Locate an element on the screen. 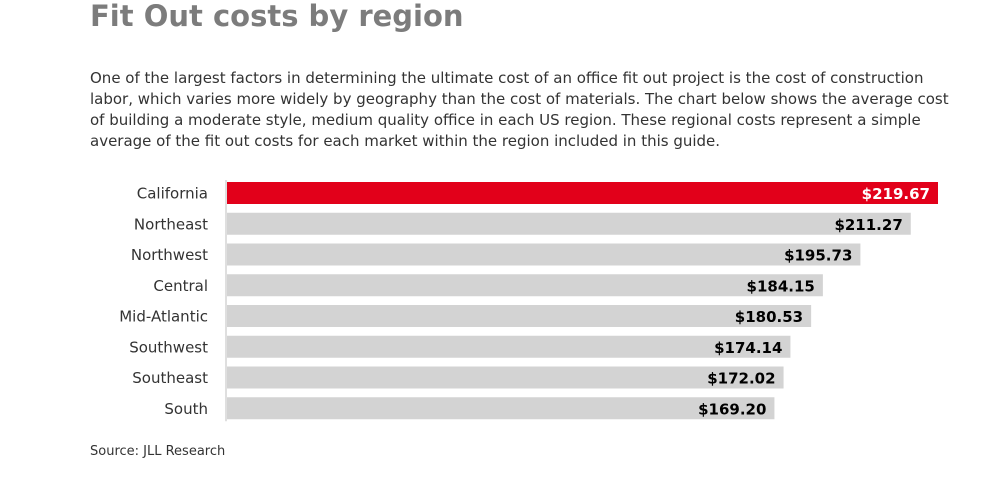 The image size is (982, 498). category-label-central: Central is located at coordinates (180, 286).